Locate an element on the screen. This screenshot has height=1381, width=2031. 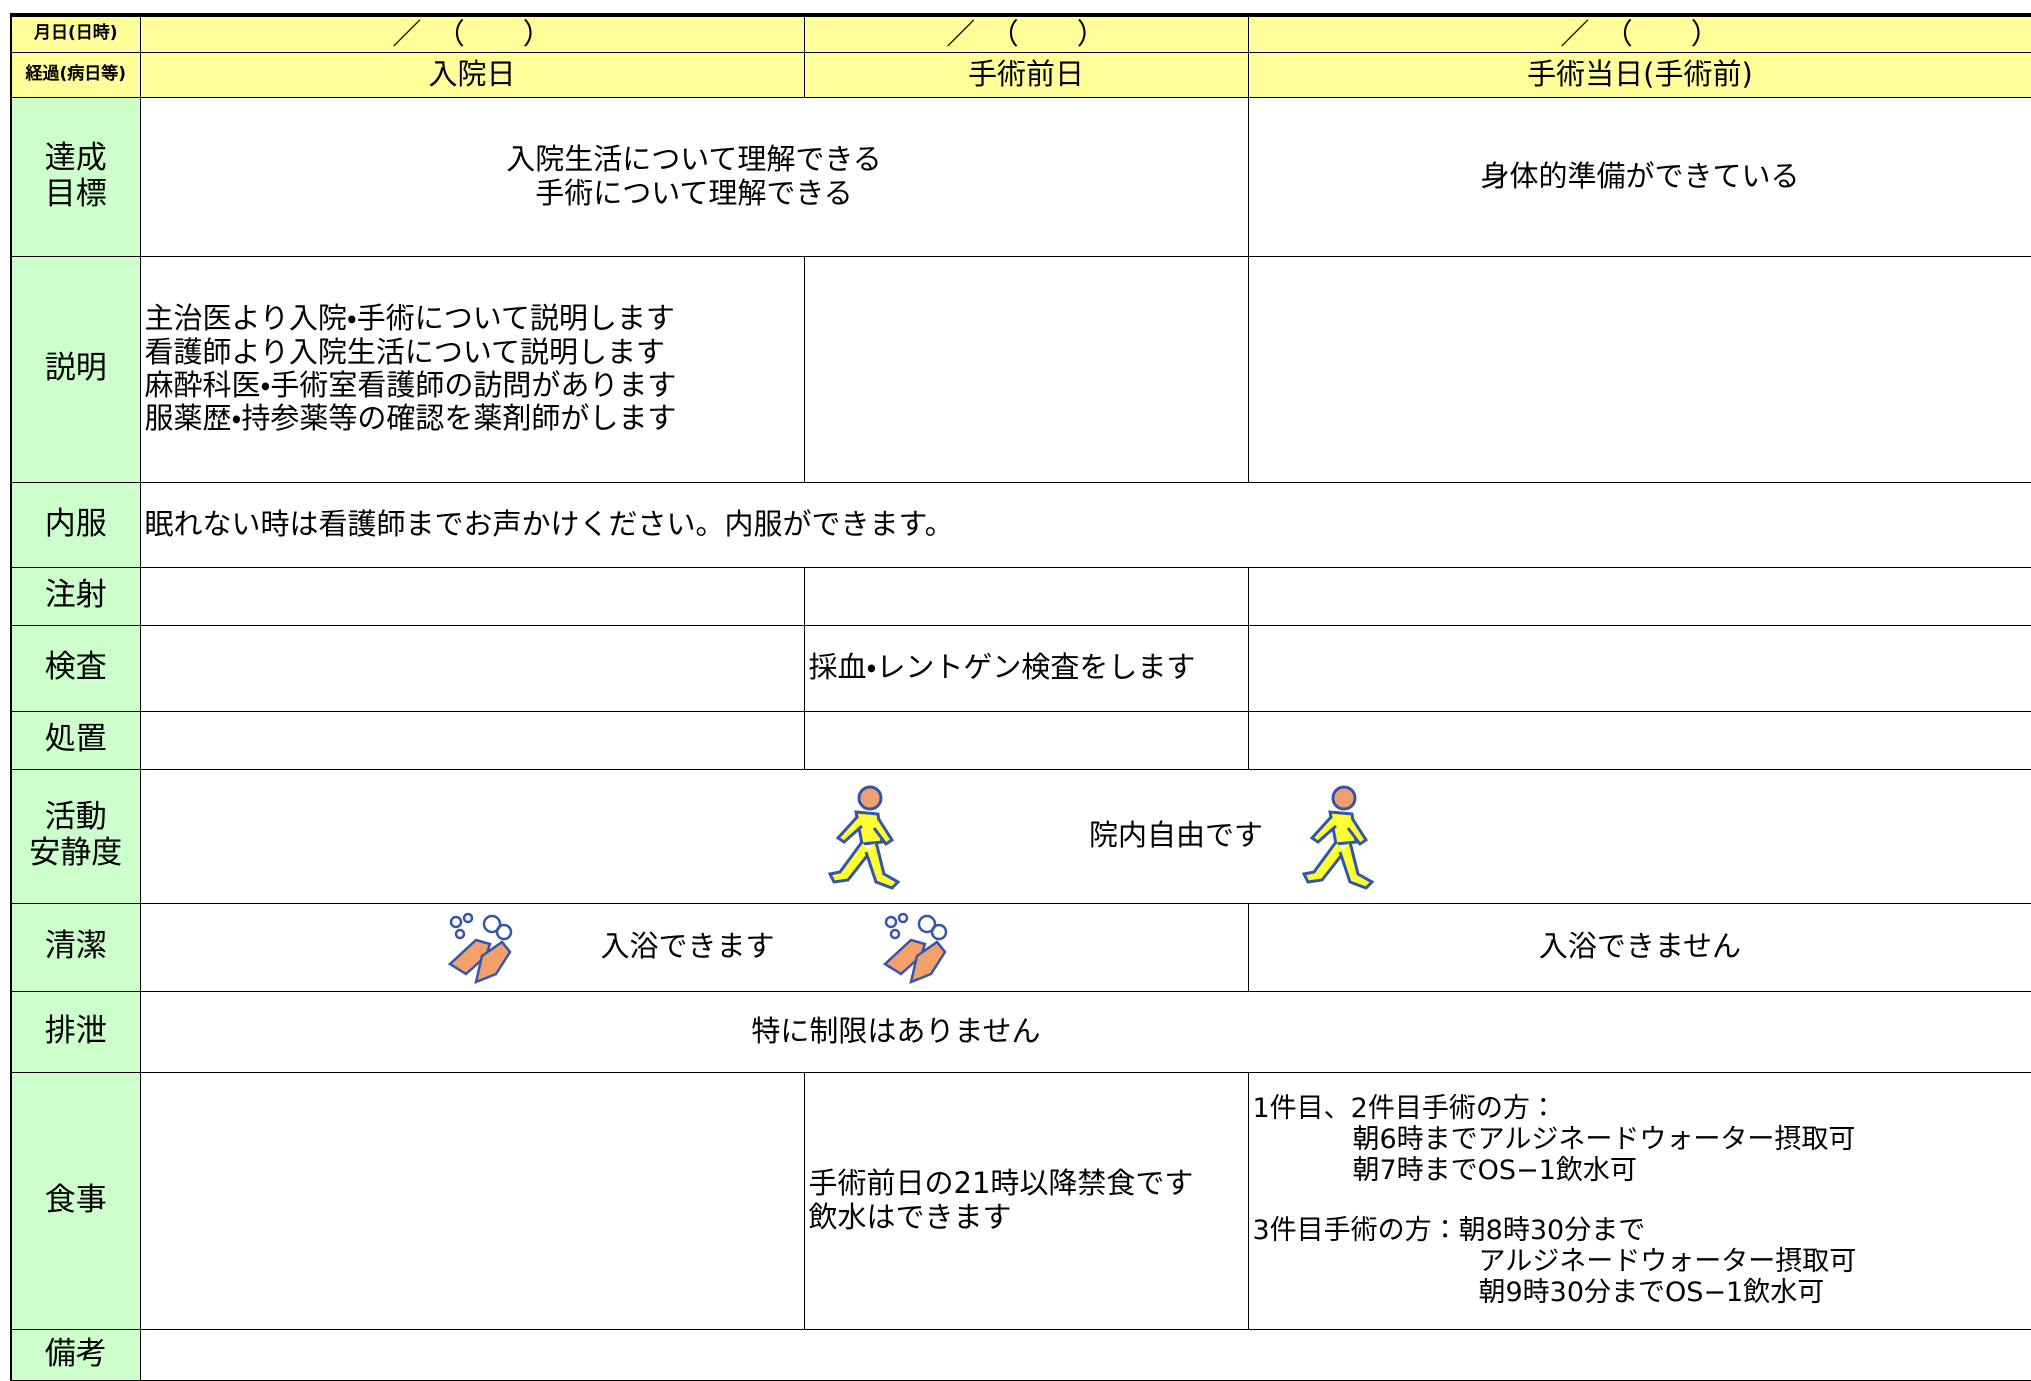
cell: 入浴できません is located at coordinates (1639, 947).